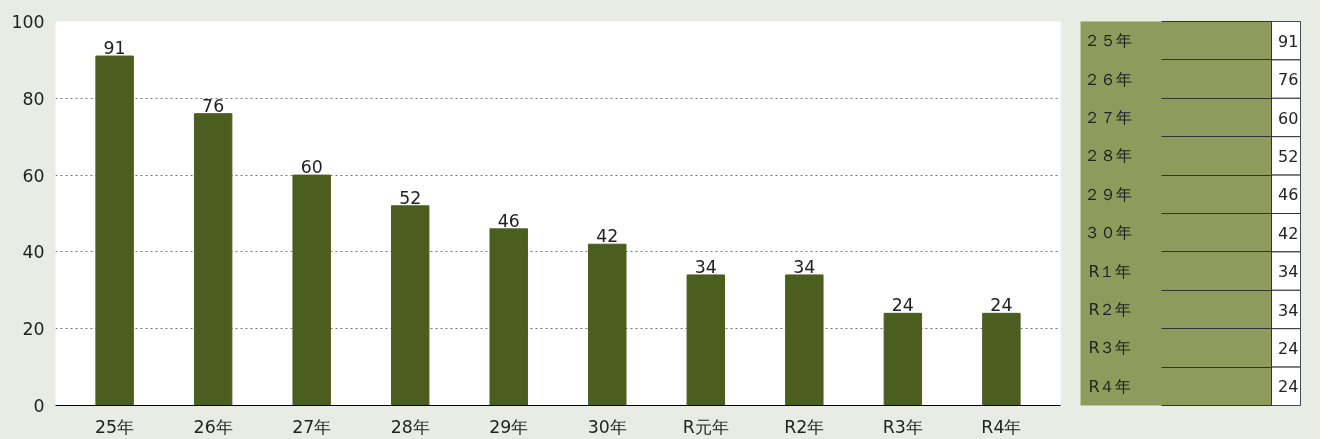 Image resolution: width=1332 pixels, height=439 pixels. I want to click on y-tick-label: ３０年, so click(1107, 233).